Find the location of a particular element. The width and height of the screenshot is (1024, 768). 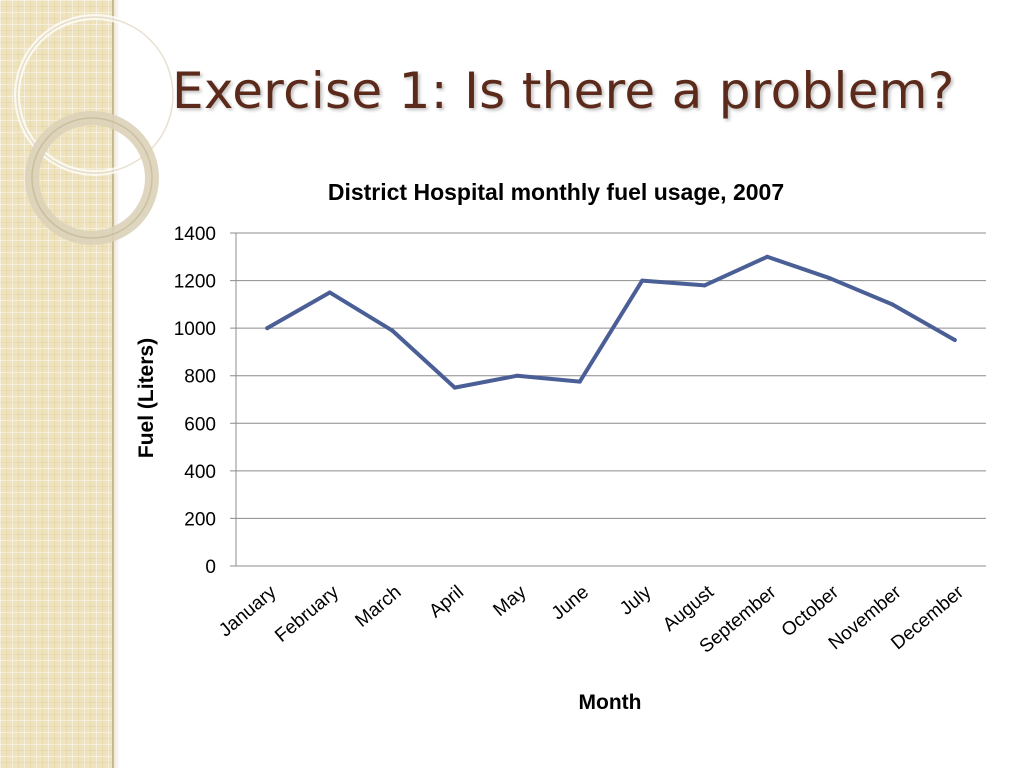

decorative-ring-small is located at coordinates (92, 178).